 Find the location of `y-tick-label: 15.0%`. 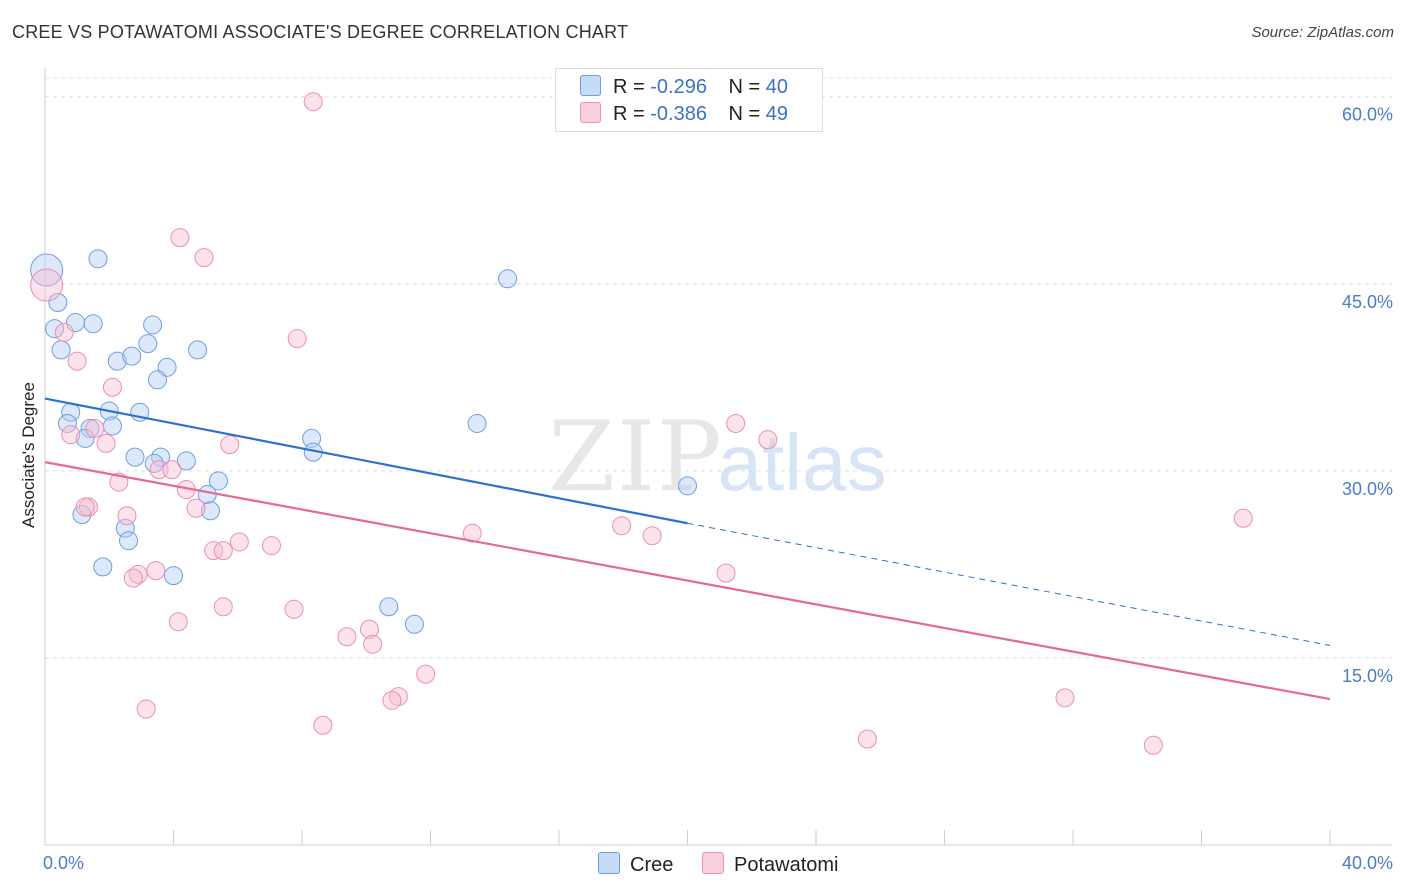

y-tick-label: 15.0% is located at coordinates (1367, 676).